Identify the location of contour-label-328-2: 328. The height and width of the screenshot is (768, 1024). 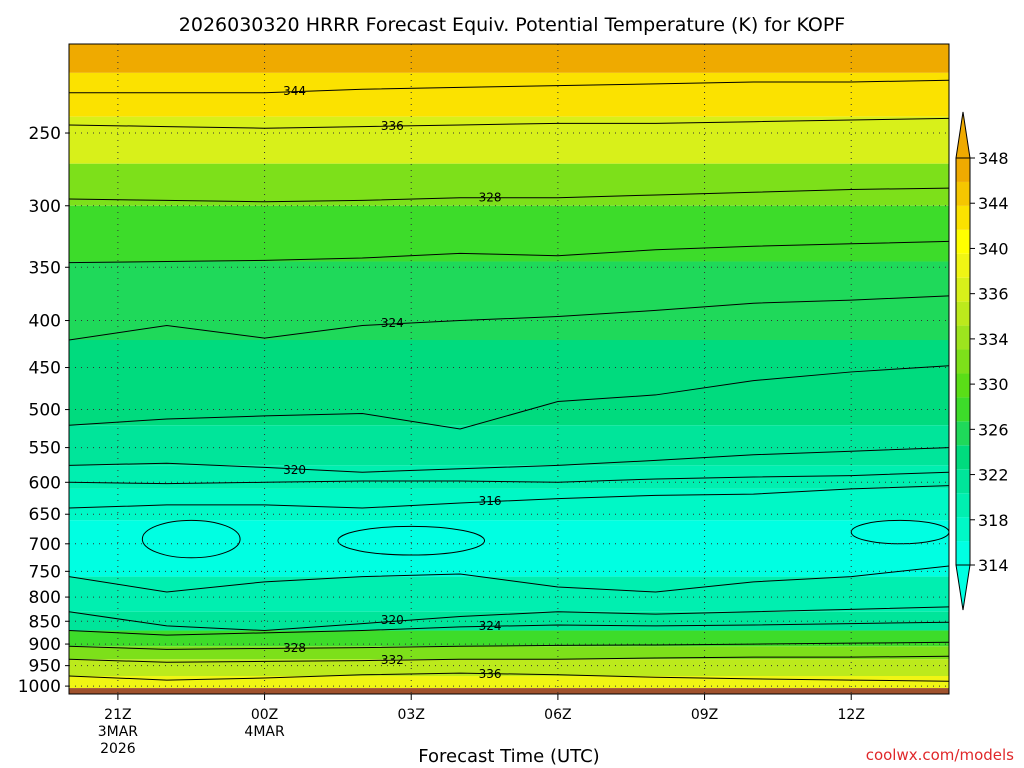
(490, 198).